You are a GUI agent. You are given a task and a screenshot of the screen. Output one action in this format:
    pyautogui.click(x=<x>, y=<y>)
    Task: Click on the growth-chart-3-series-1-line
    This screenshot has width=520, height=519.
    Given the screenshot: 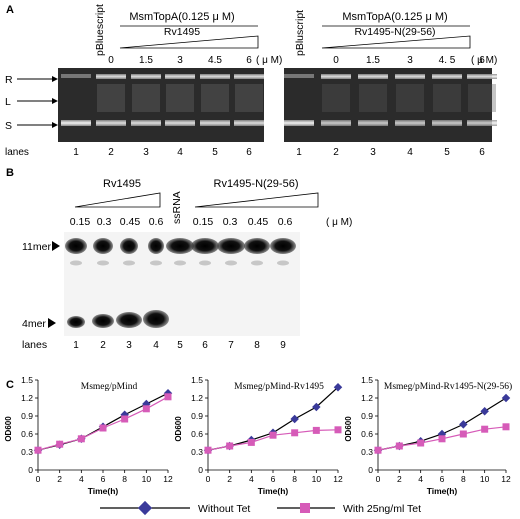 What is the action you would take?
    pyautogui.click(x=442, y=424)
    